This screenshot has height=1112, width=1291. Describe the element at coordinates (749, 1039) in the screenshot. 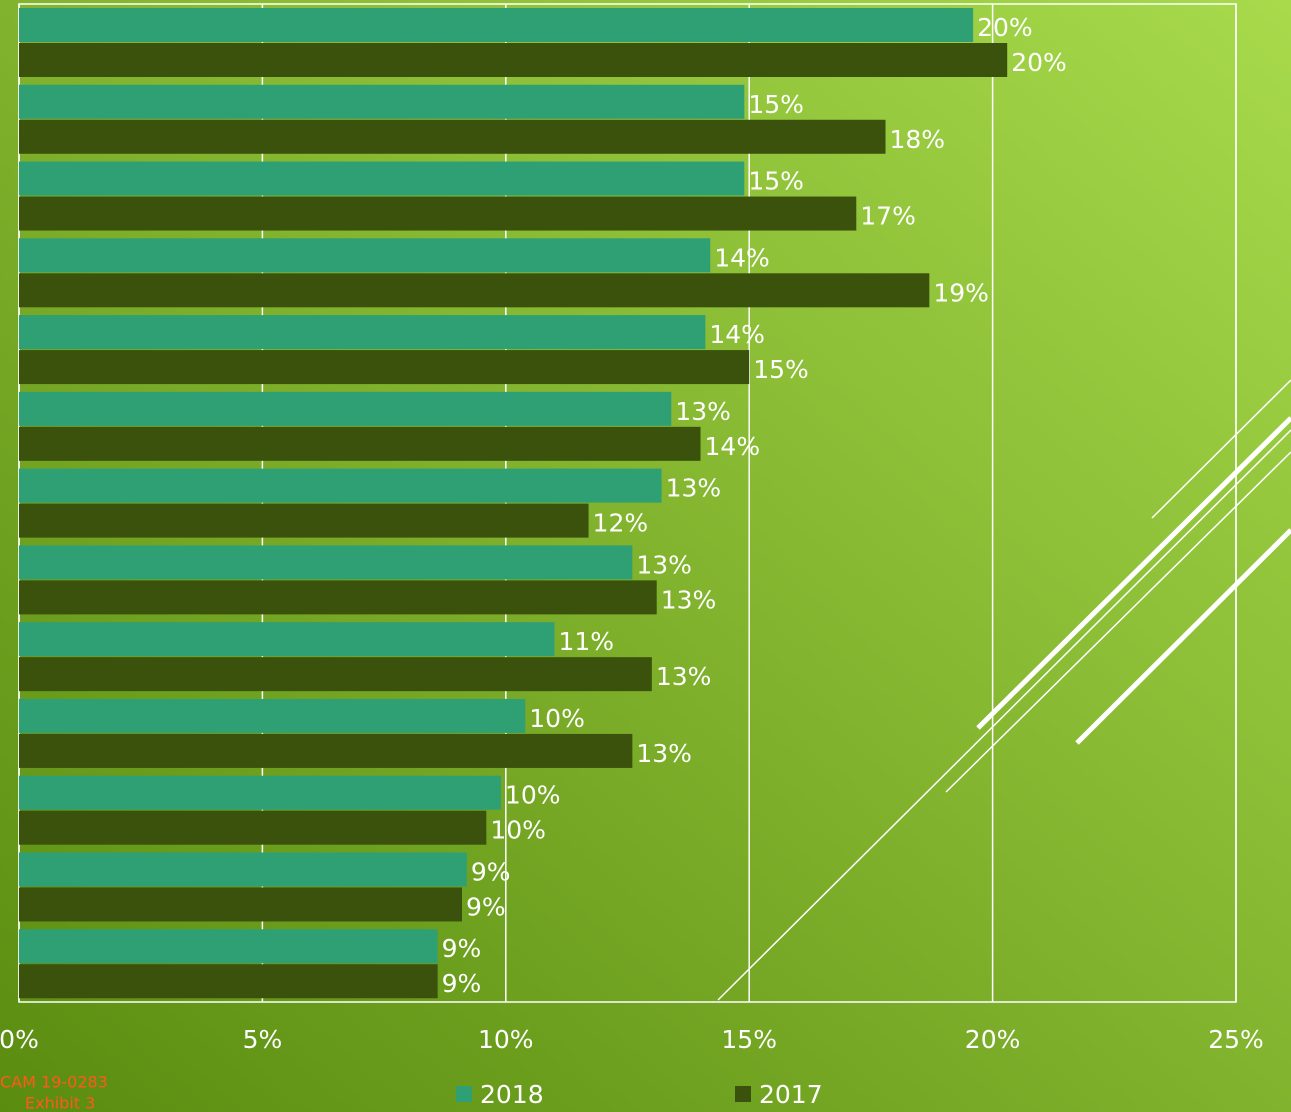

I see `x-tick-label: 15%` at that location.